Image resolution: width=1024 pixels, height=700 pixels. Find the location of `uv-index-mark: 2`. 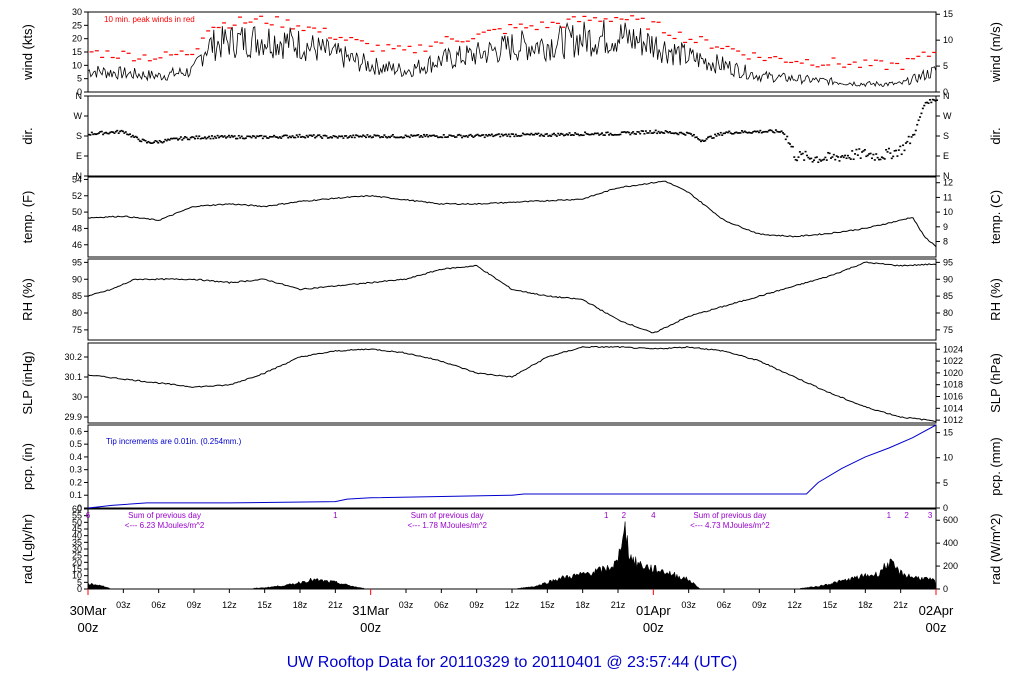

uv-index-mark: 2 is located at coordinates (906, 515).